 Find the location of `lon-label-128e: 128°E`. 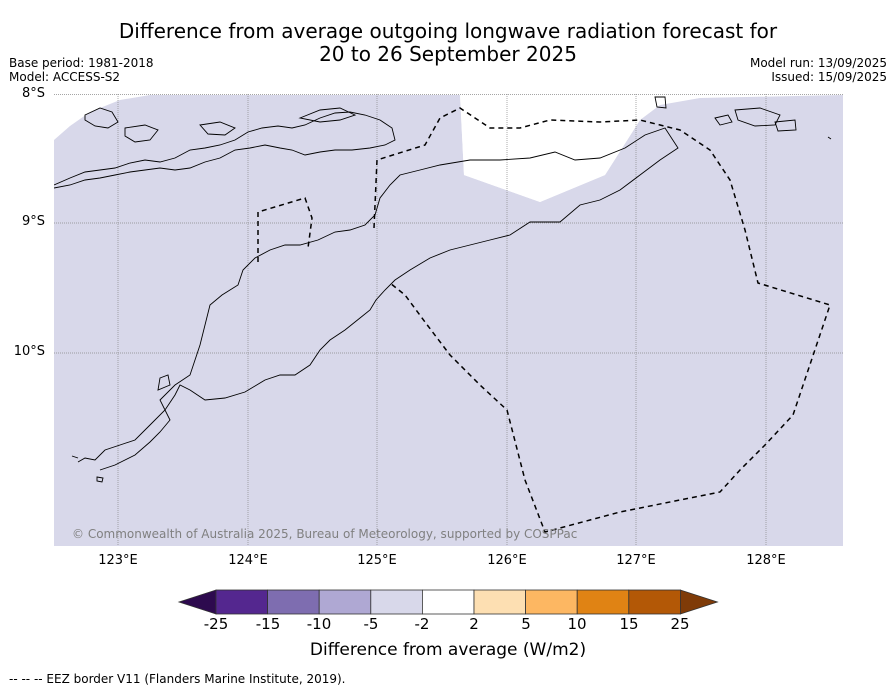

lon-label-128e: 128°E is located at coordinates (766, 560).